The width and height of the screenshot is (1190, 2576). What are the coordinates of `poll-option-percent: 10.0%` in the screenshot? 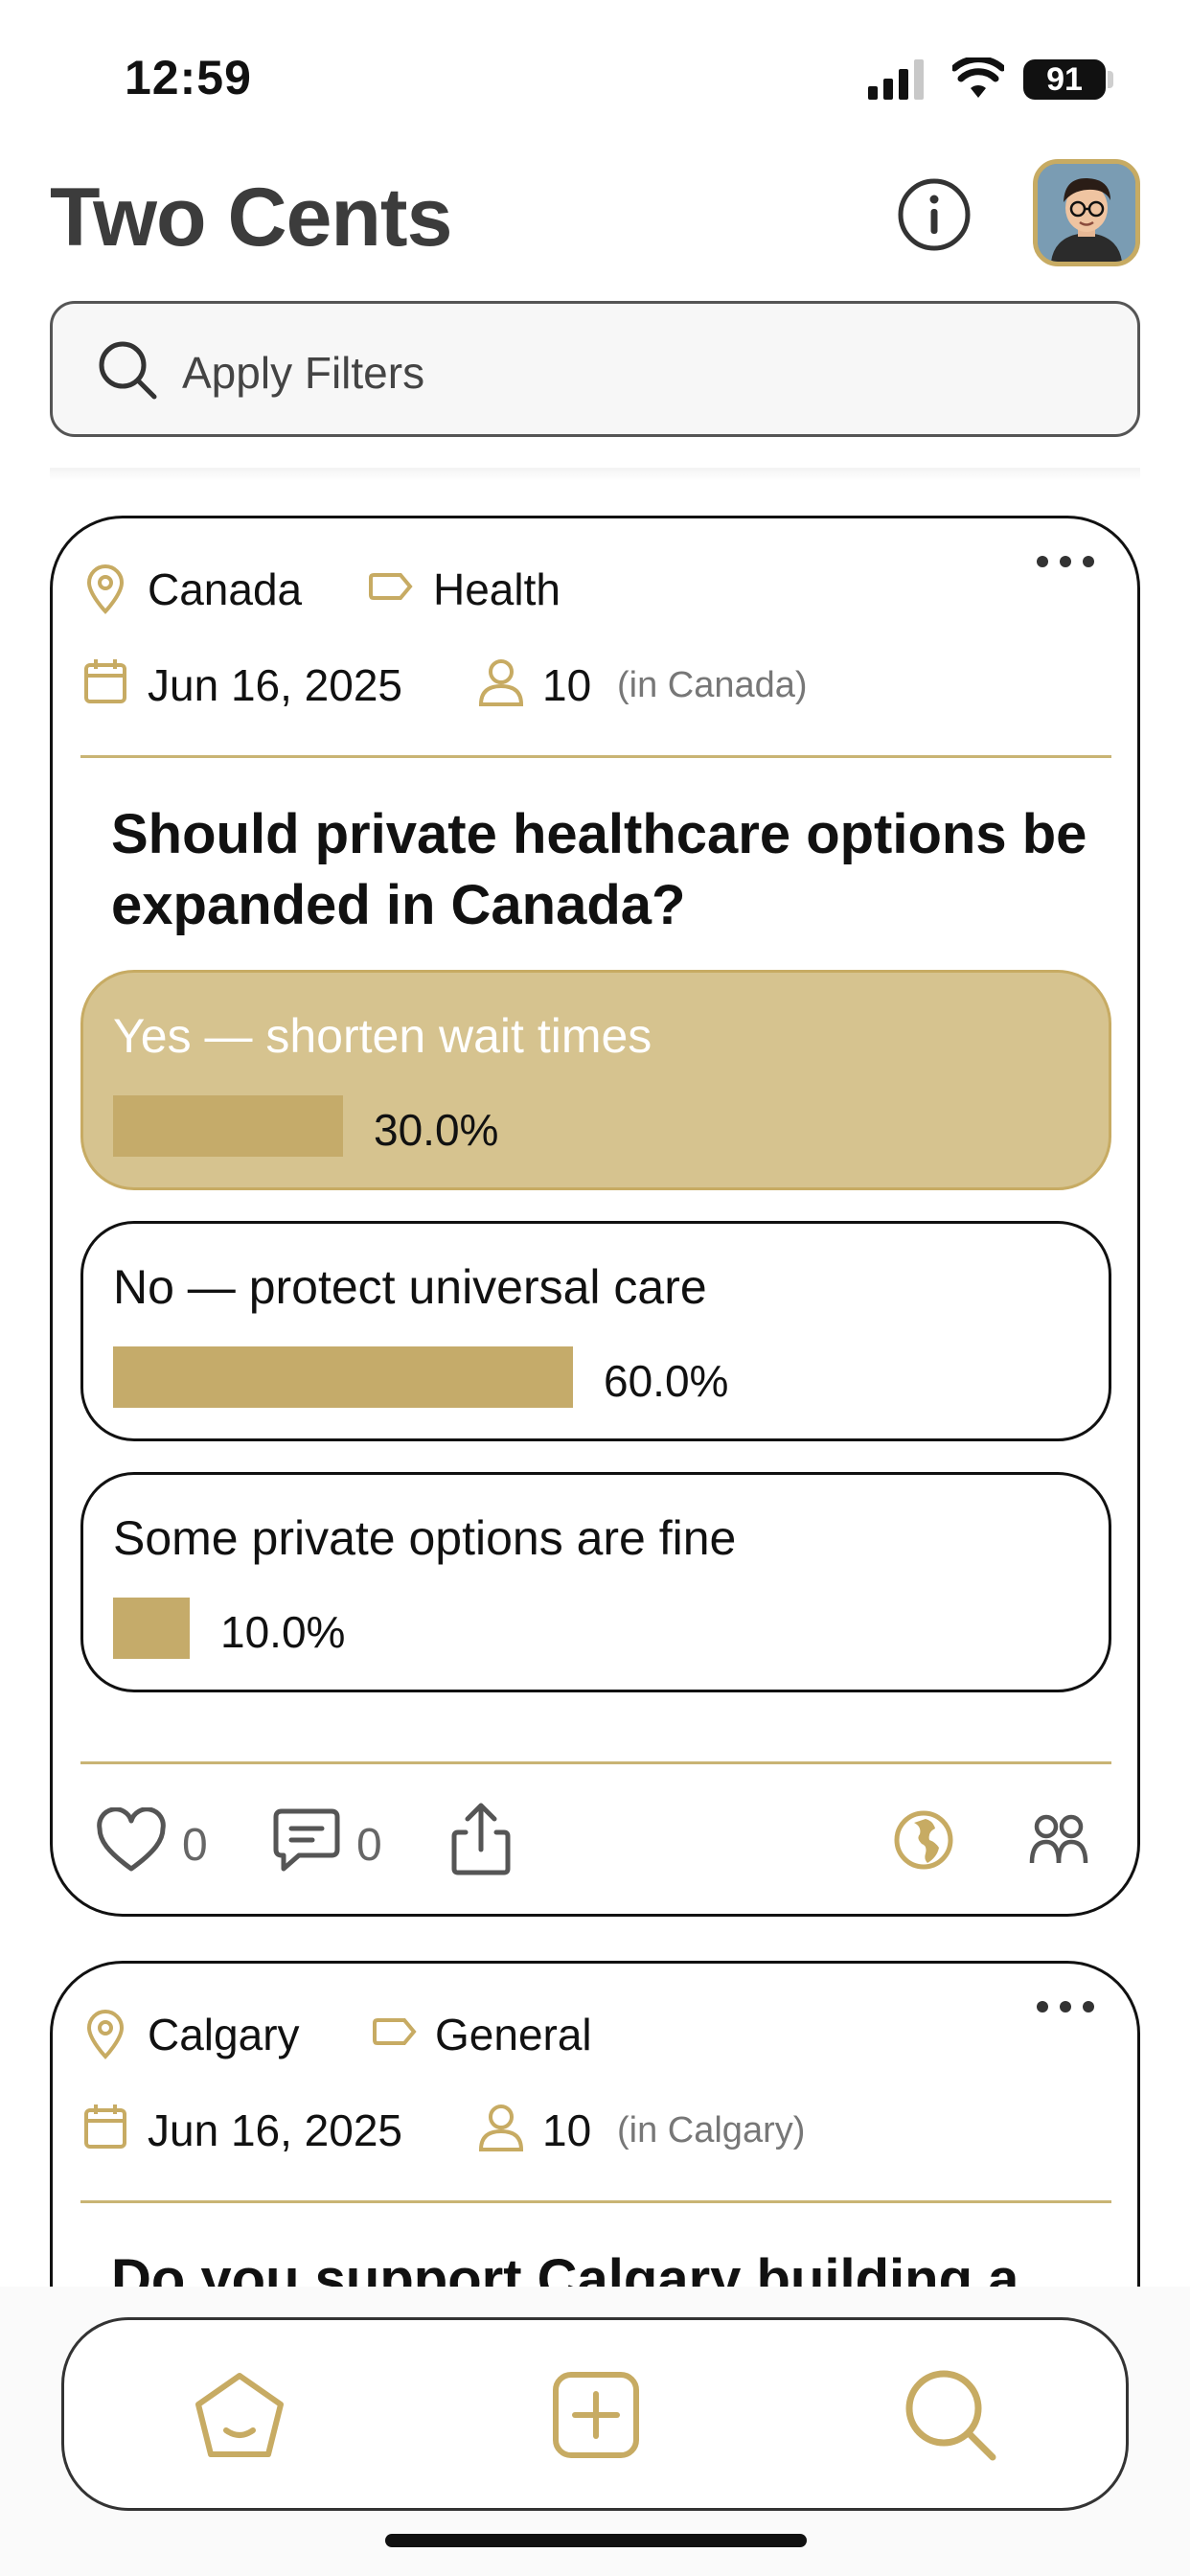 It's located at (283, 1632).